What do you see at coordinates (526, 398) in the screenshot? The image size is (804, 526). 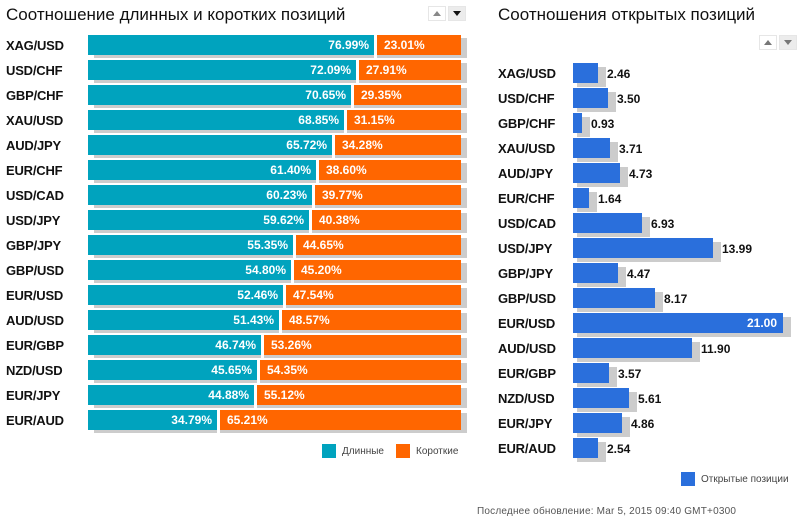 I see `category-label: NZD/USD` at bounding box center [526, 398].